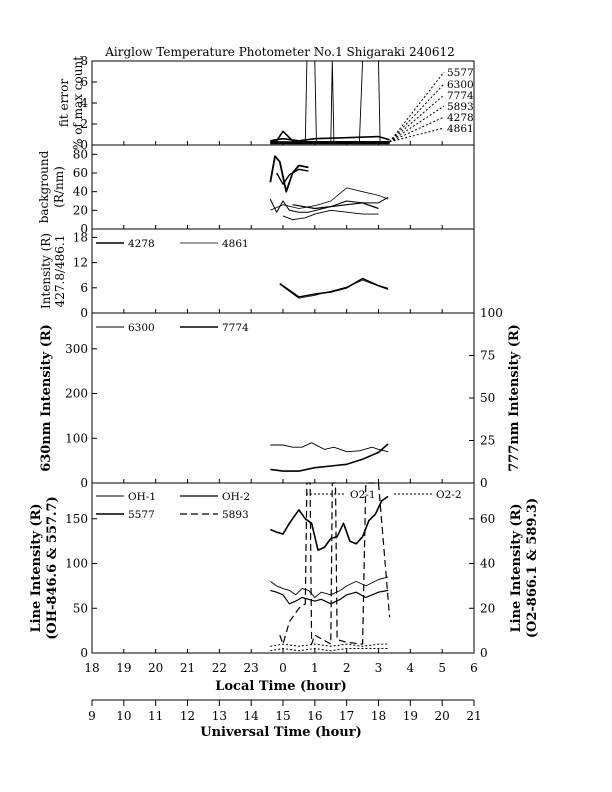 This screenshot has width=612, height=792. Describe the element at coordinates (80, 237) in the screenshot. I see `blue-ytick-label: 18` at that location.